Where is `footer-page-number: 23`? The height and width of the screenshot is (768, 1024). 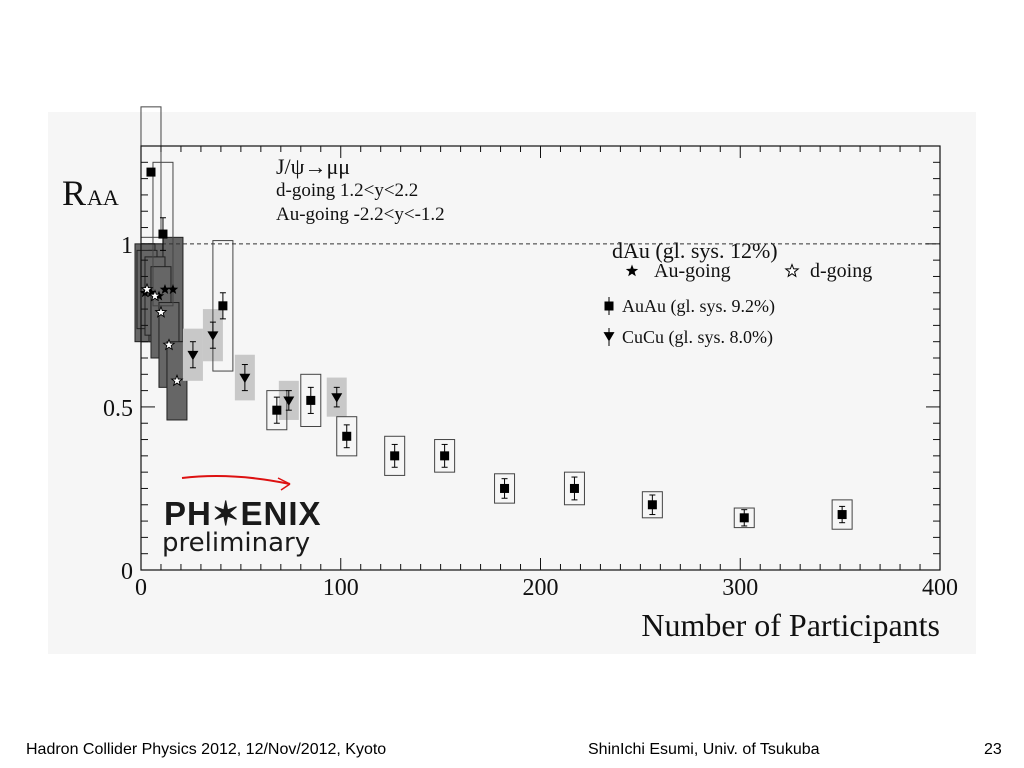 footer-page-number: 23 is located at coordinates (993, 749).